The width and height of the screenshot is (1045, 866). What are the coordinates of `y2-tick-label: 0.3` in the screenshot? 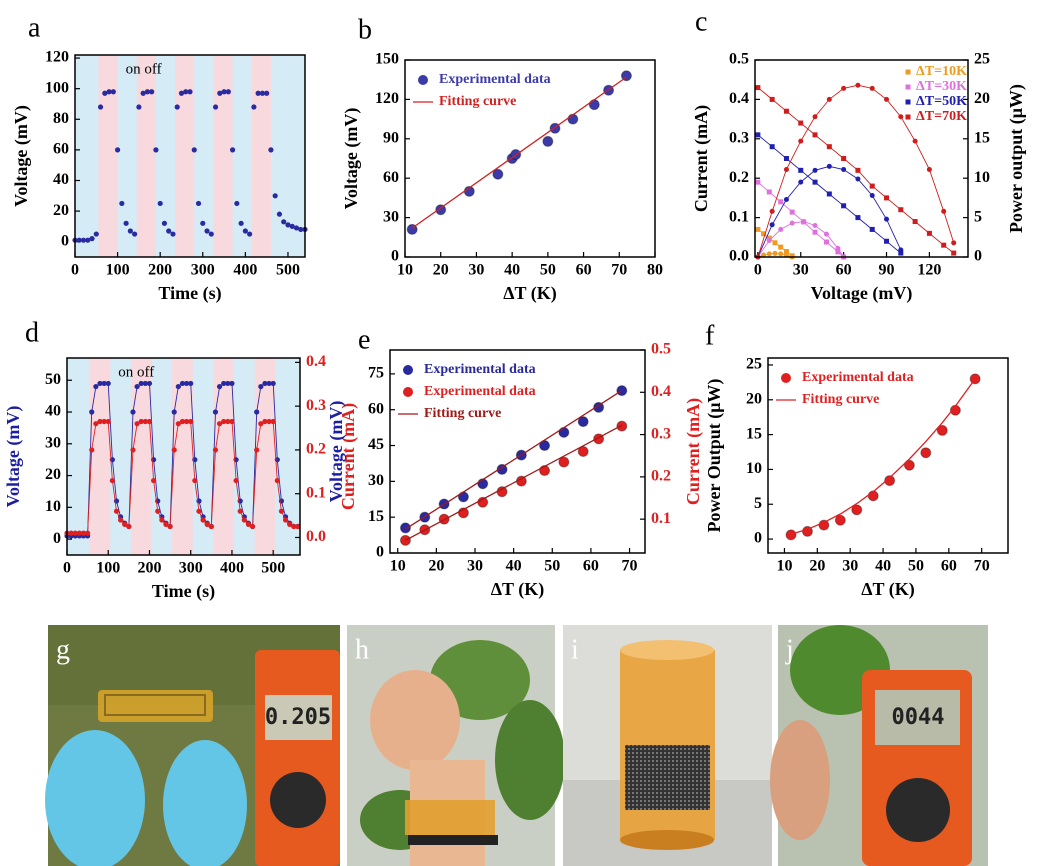 It's located at (661, 433).